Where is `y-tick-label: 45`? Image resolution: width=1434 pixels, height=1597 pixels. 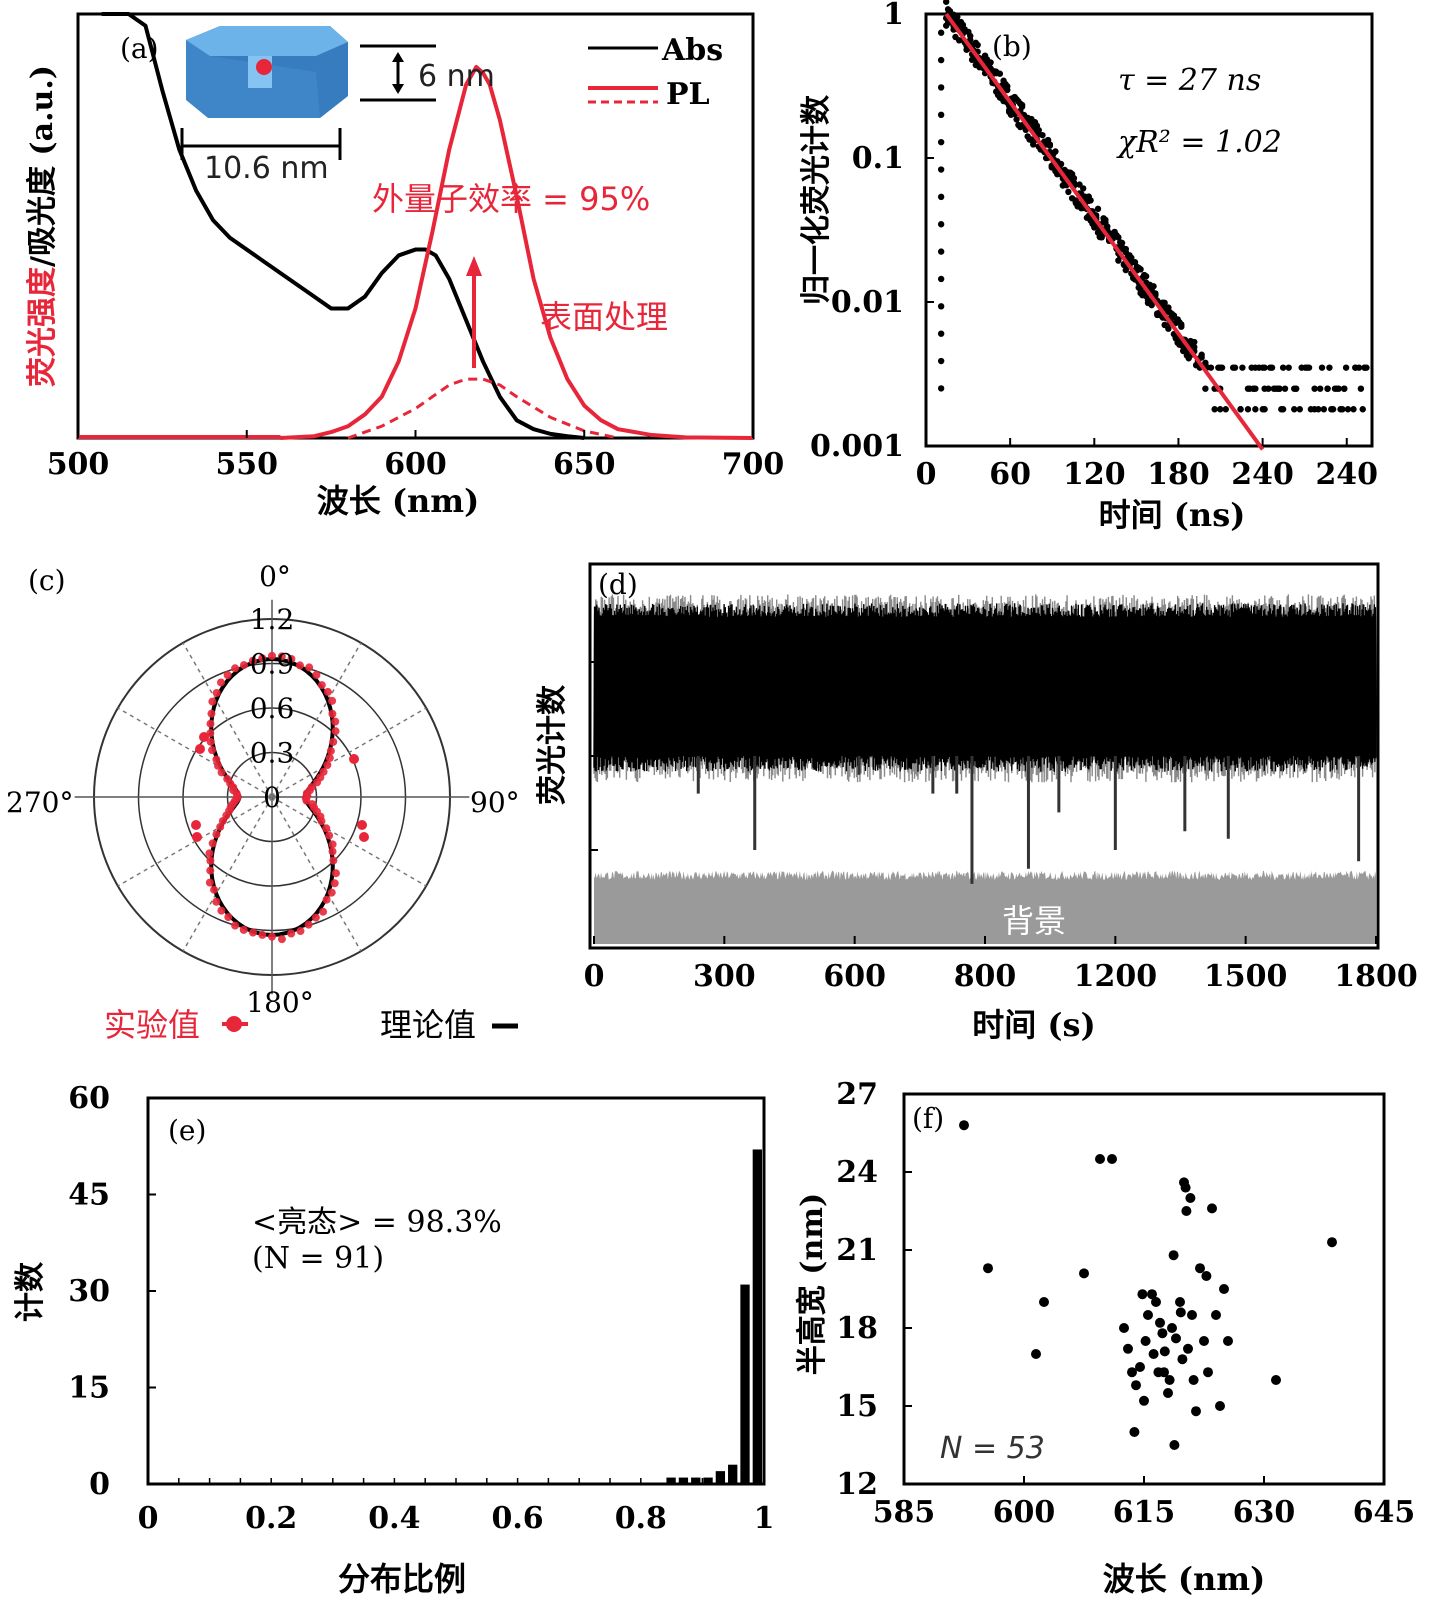
y-tick-label: 45 is located at coordinates (89, 1195).